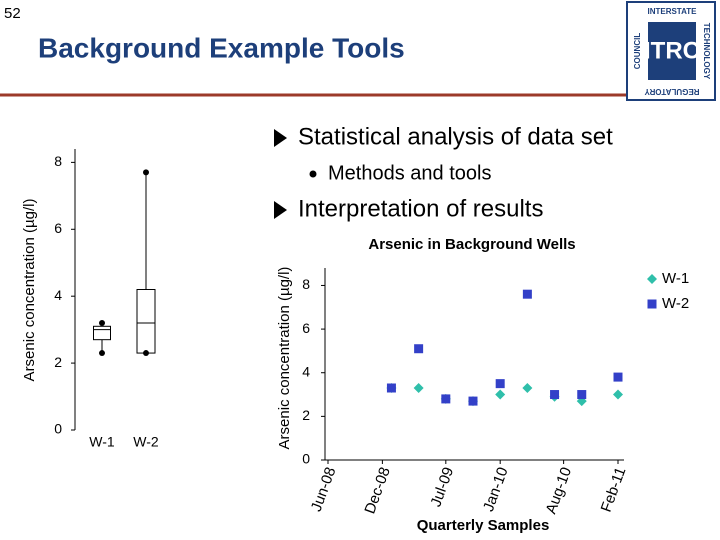 The width and height of the screenshot is (720, 540). I want to click on x-axis-label: Quarterly Samples, so click(483, 525).